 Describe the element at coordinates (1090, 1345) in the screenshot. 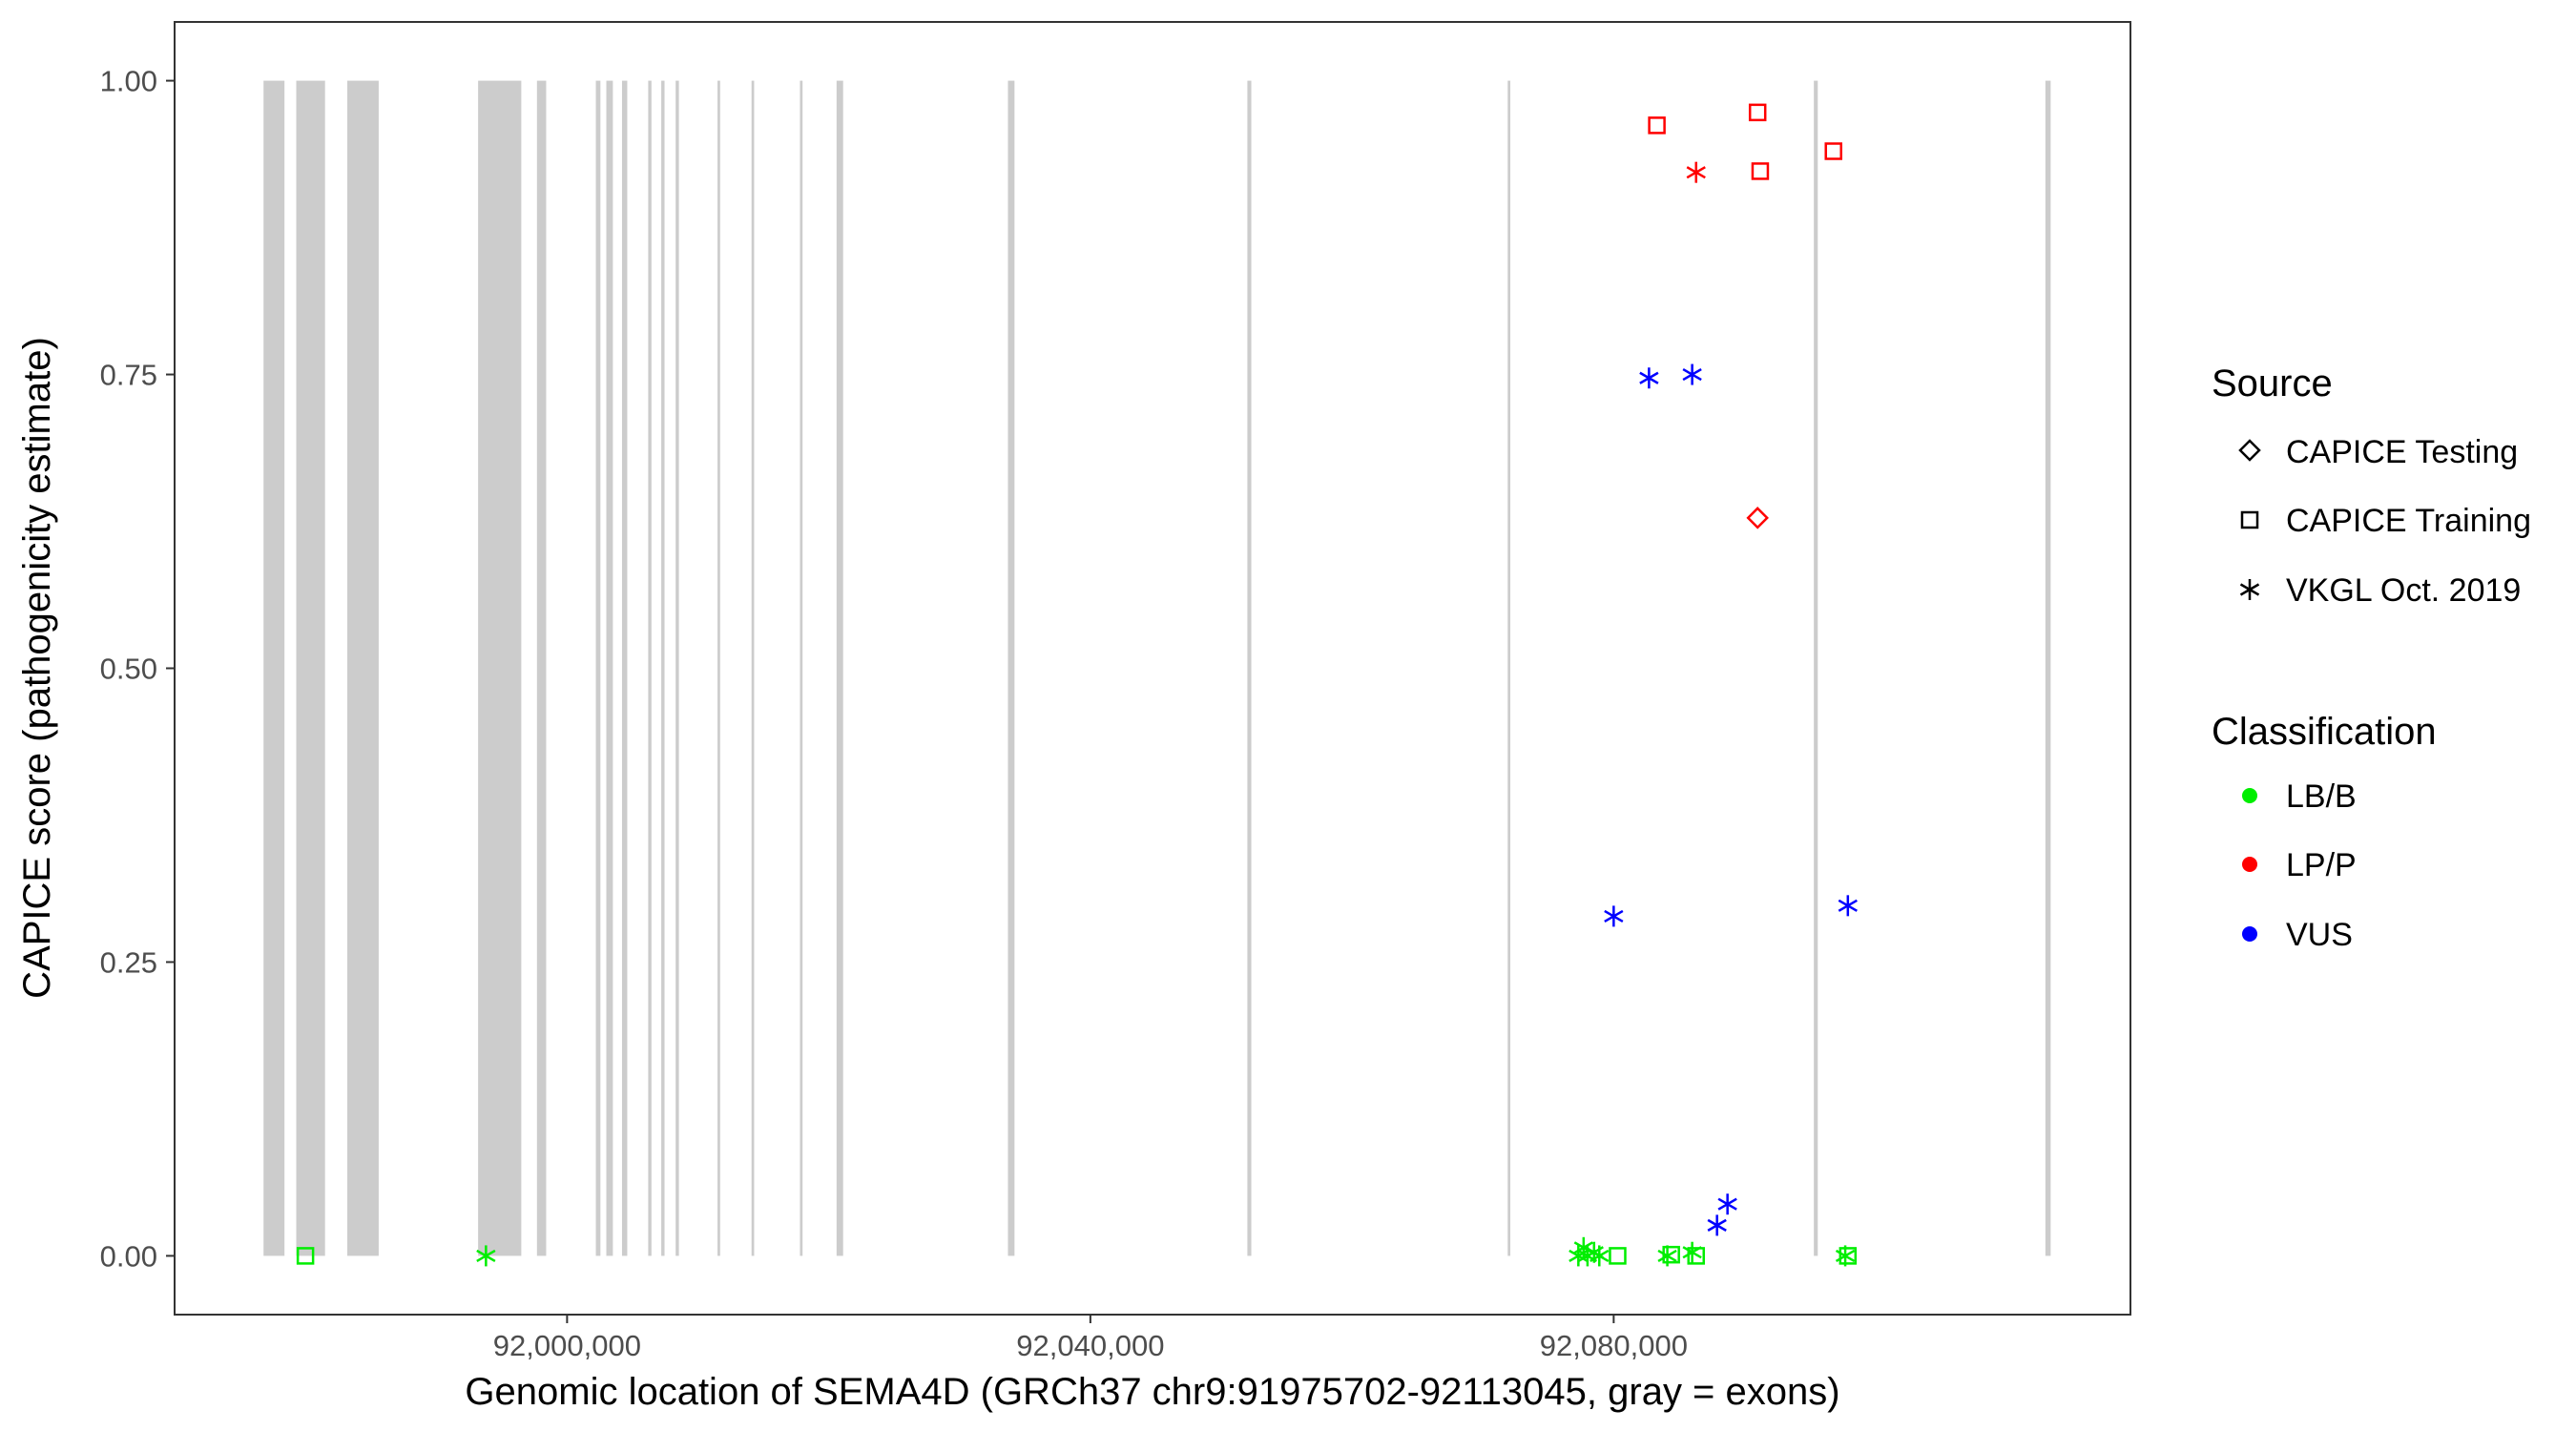

I see `x-tick-label: 92,040,000` at that location.